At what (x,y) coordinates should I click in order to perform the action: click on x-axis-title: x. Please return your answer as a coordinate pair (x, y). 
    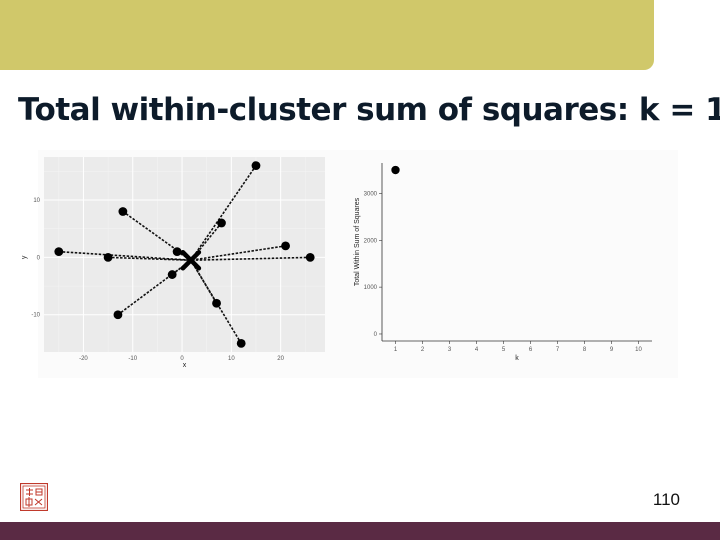
    Looking at the image, I should click on (185, 365).